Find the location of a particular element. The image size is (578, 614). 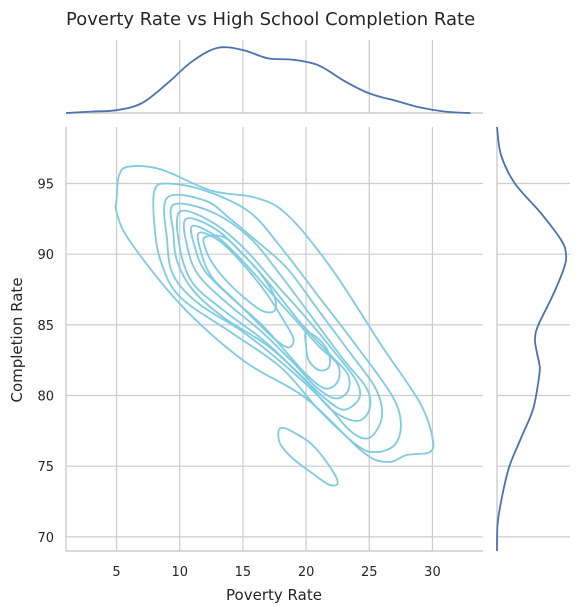

x-tick-label: 20 is located at coordinates (306, 572).